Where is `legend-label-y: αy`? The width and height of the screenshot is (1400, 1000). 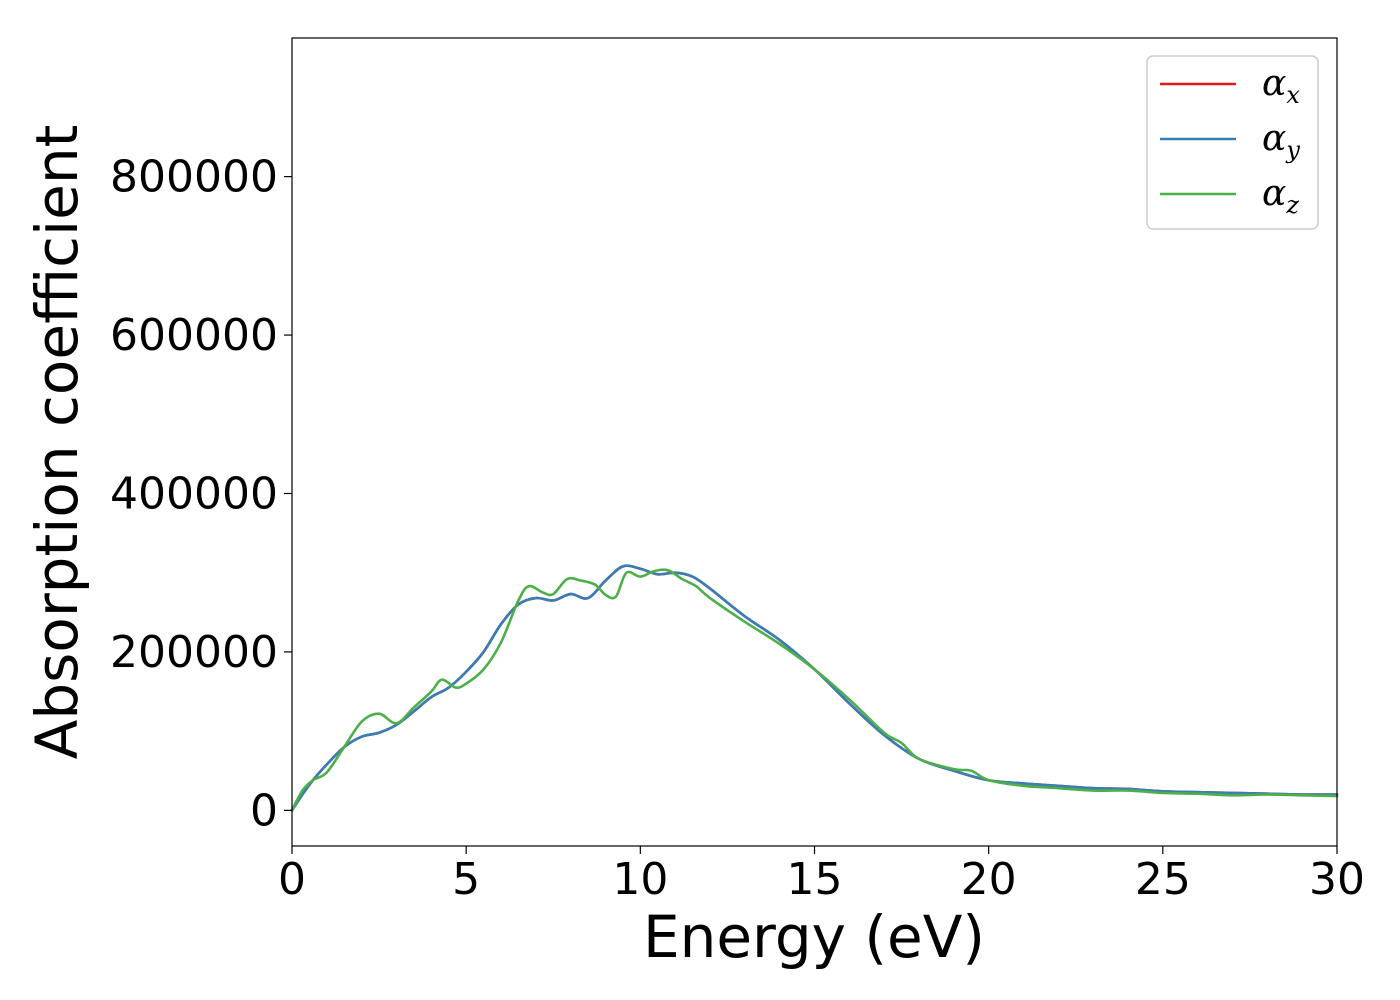 legend-label-y: αy is located at coordinates (1281, 141).